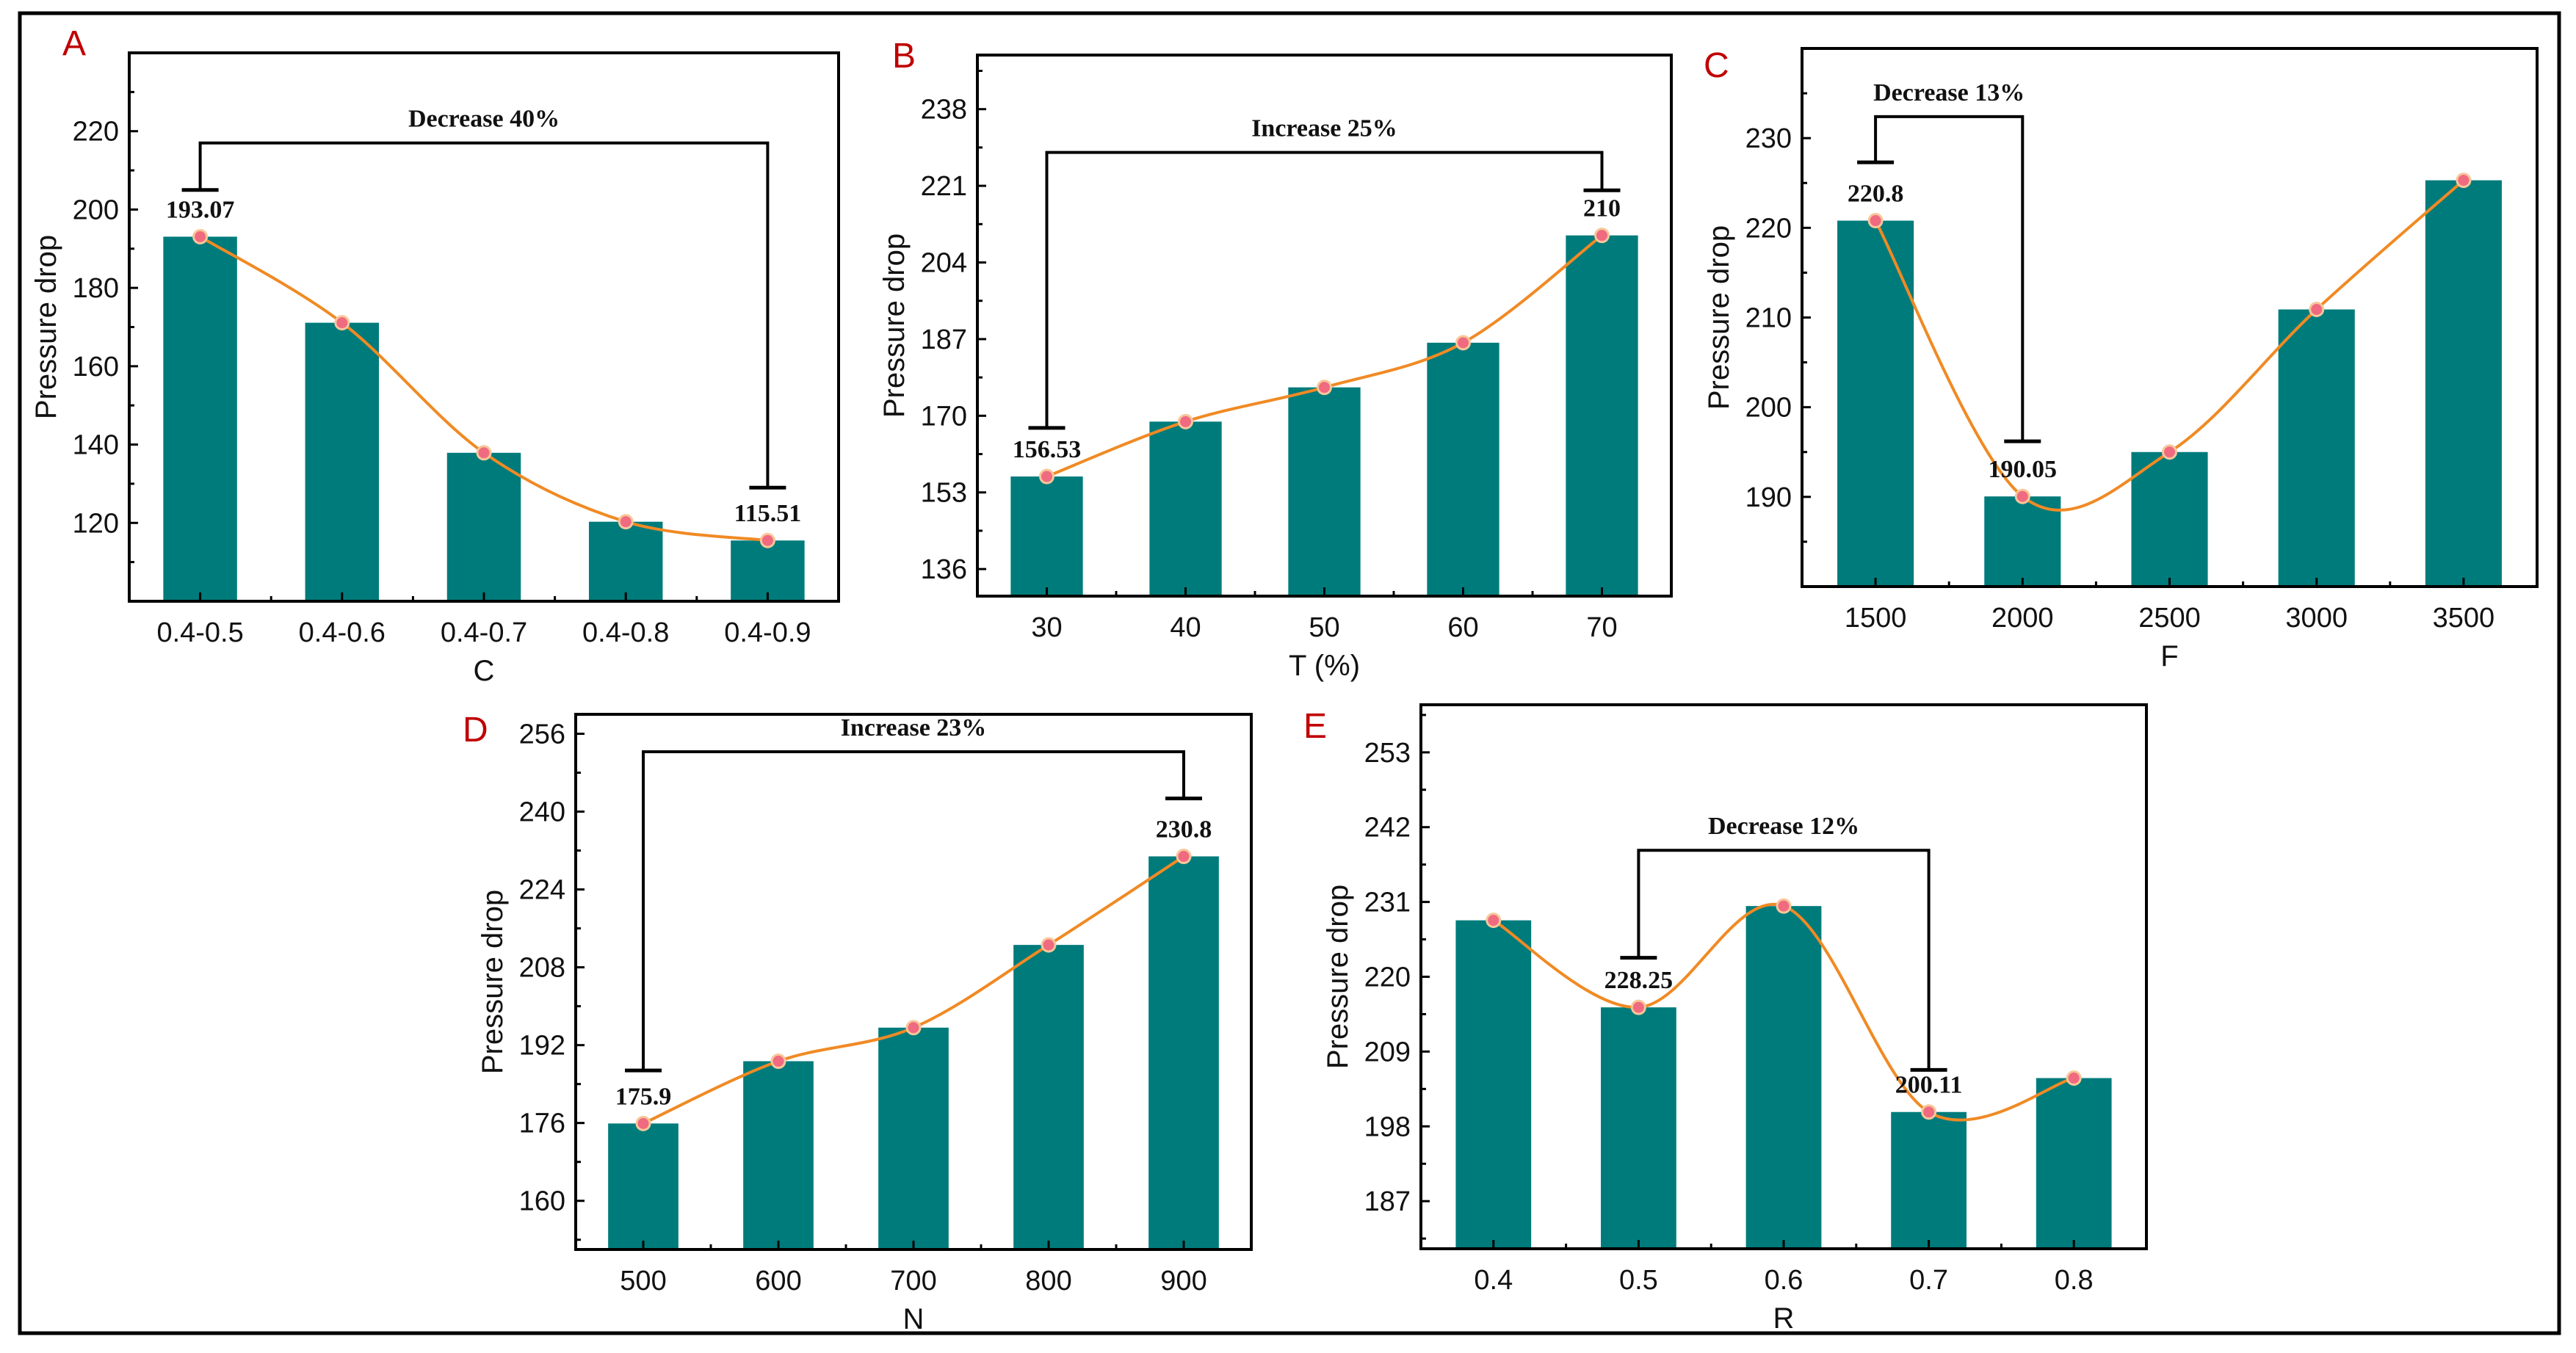 The width and height of the screenshot is (2576, 1353). Describe the element at coordinates (542, 812) in the screenshot. I see `y-tick-label: 240` at that location.